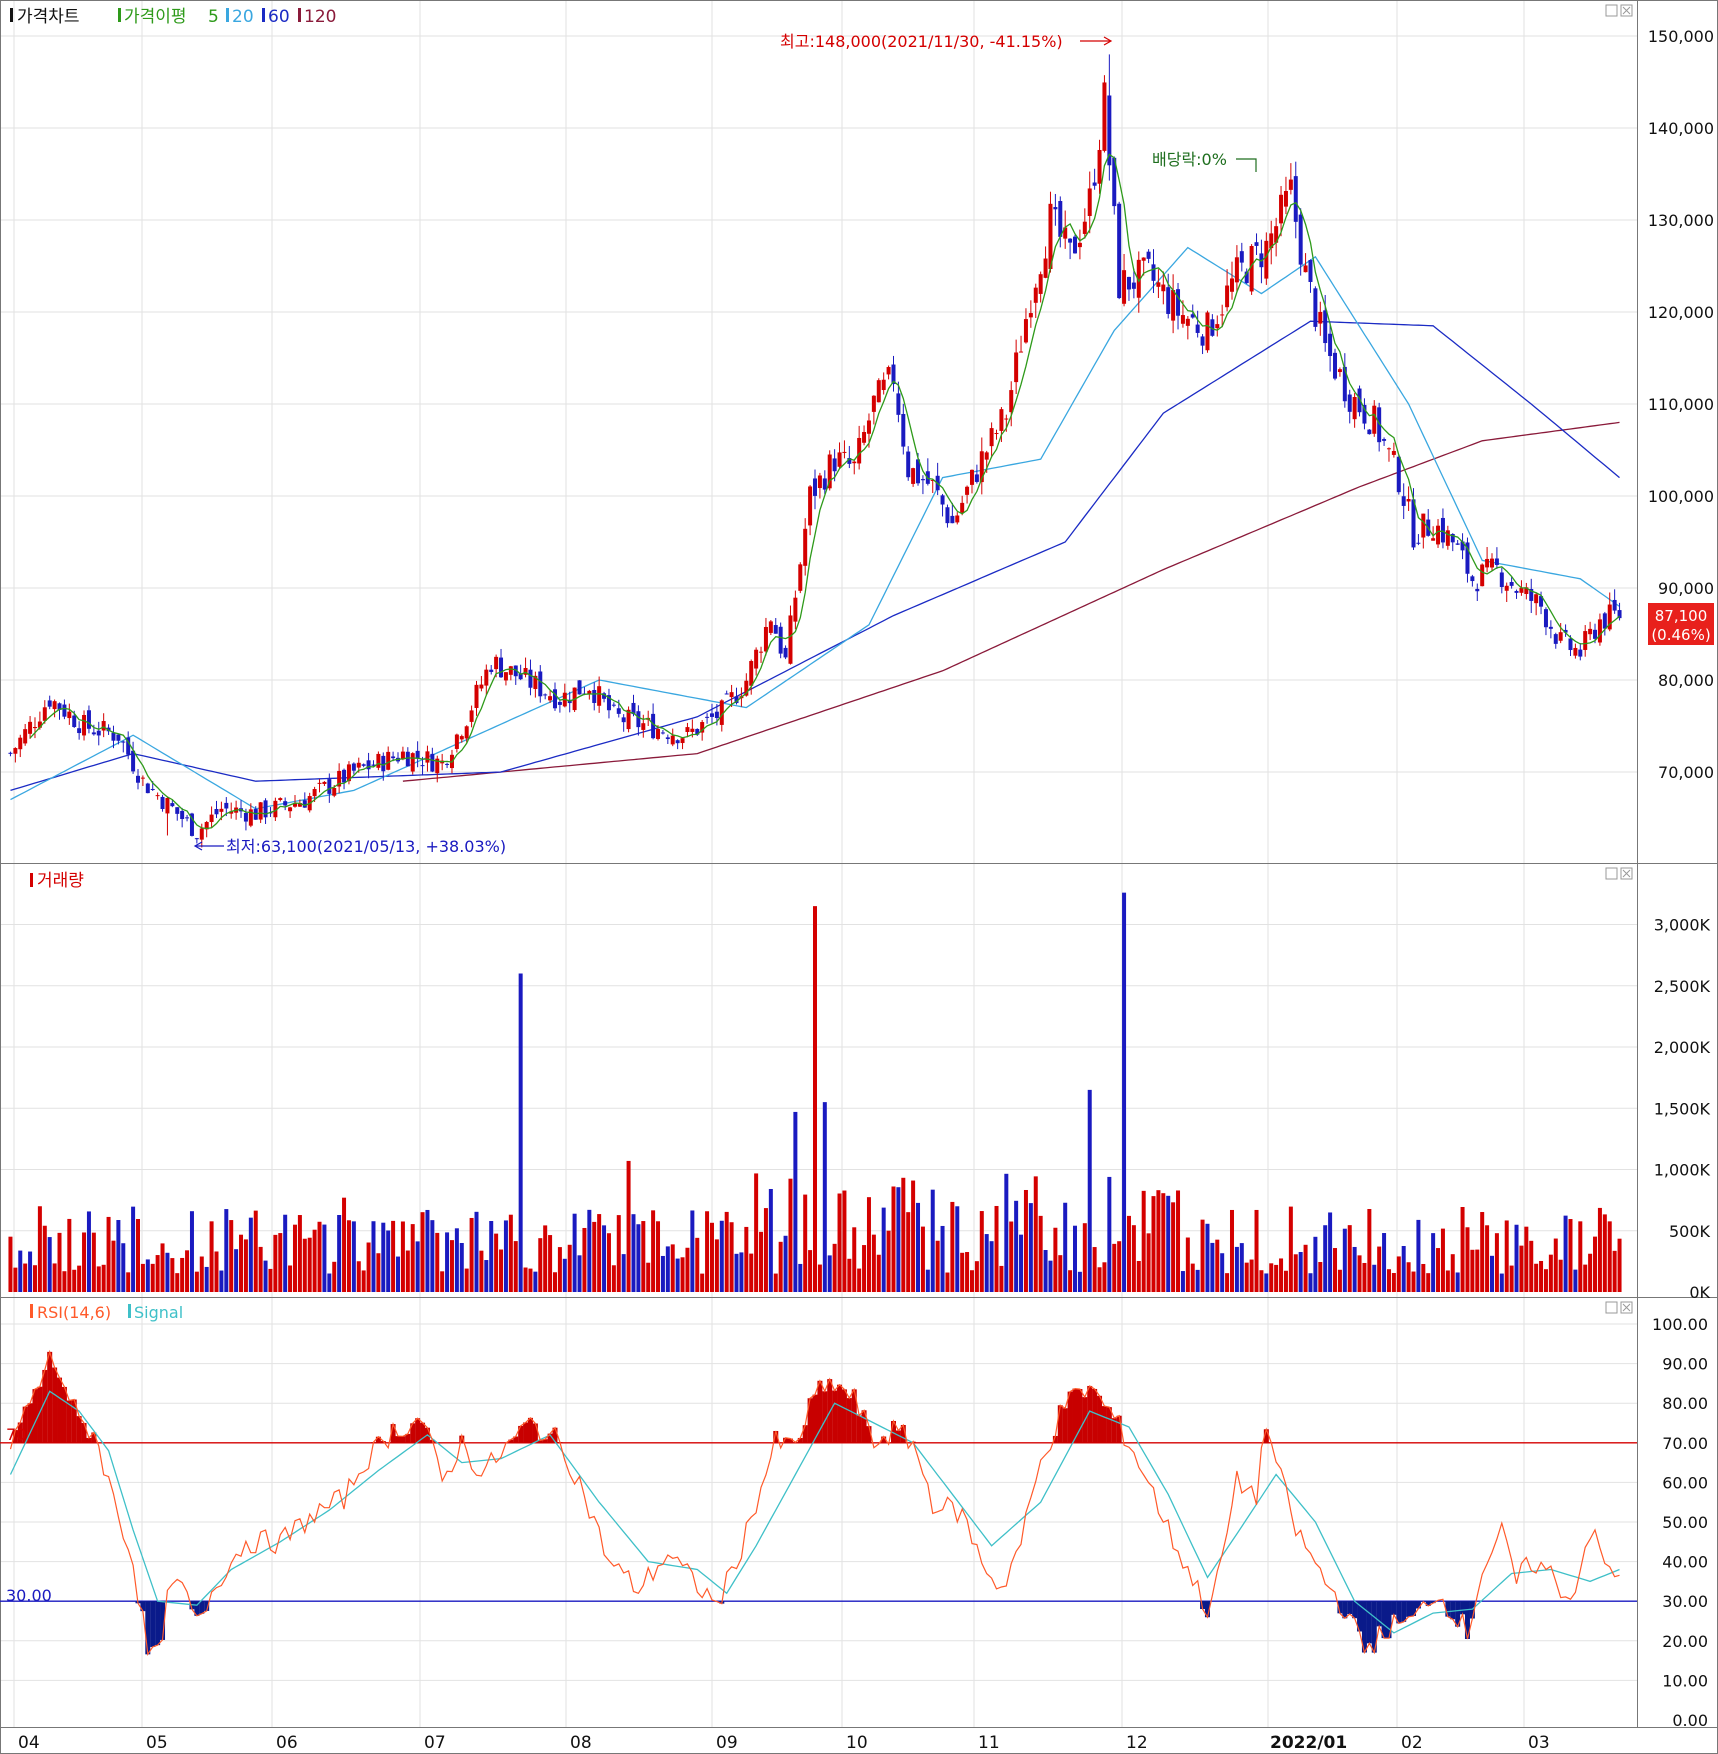 This screenshot has width=1718, height=1754. What do you see at coordinates (1619, 1307) in the screenshot?
I see `rsi-panel-controls` at bounding box center [1619, 1307].